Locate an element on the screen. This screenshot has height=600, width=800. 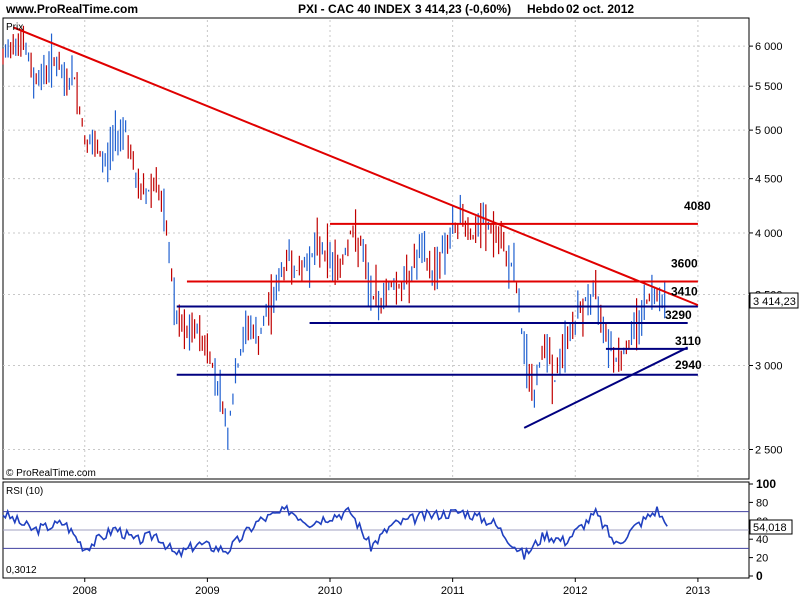
x-tick-label: 2013 is located at coordinates (698, 591).